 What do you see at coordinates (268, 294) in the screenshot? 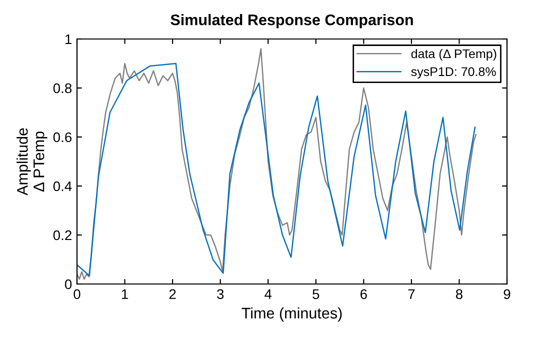
I see `x-tick-label: 4` at bounding box center [268, 294].